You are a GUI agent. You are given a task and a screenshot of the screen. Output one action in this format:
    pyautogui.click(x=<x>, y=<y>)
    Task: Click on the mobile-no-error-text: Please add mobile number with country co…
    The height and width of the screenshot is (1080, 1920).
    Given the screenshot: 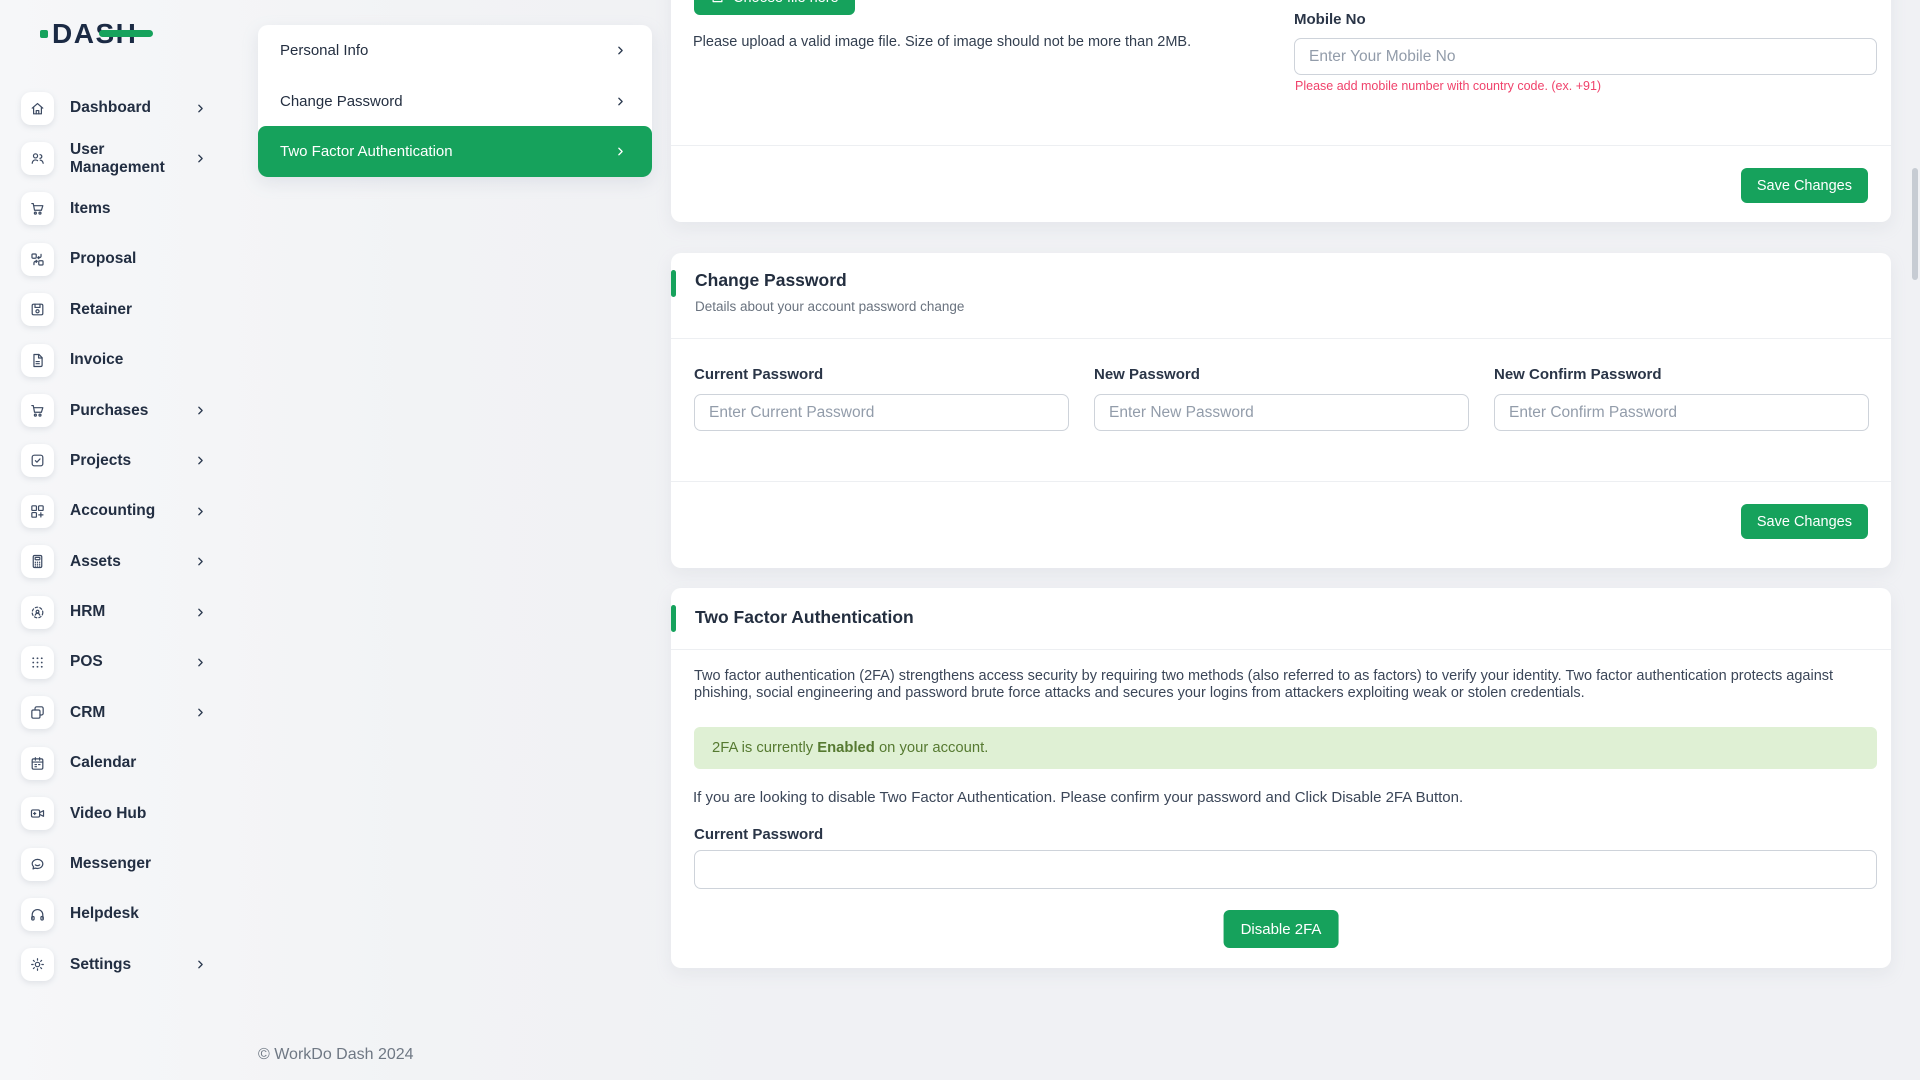 What is the action you would take?
    pyautogui.click(x=1448, y=86)
    